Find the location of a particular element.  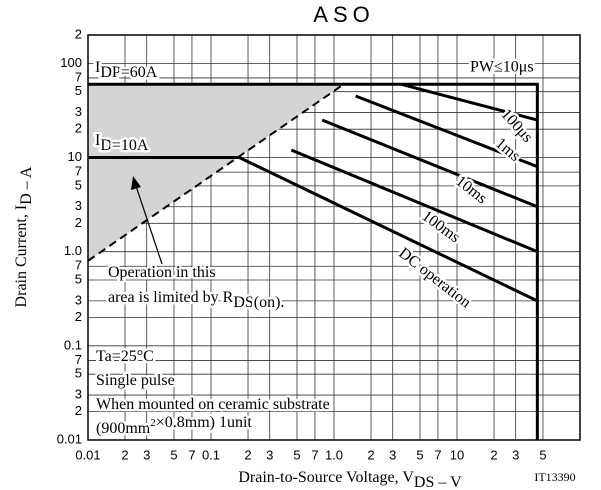

superscript: 2 is located at coordinates (153, 423).